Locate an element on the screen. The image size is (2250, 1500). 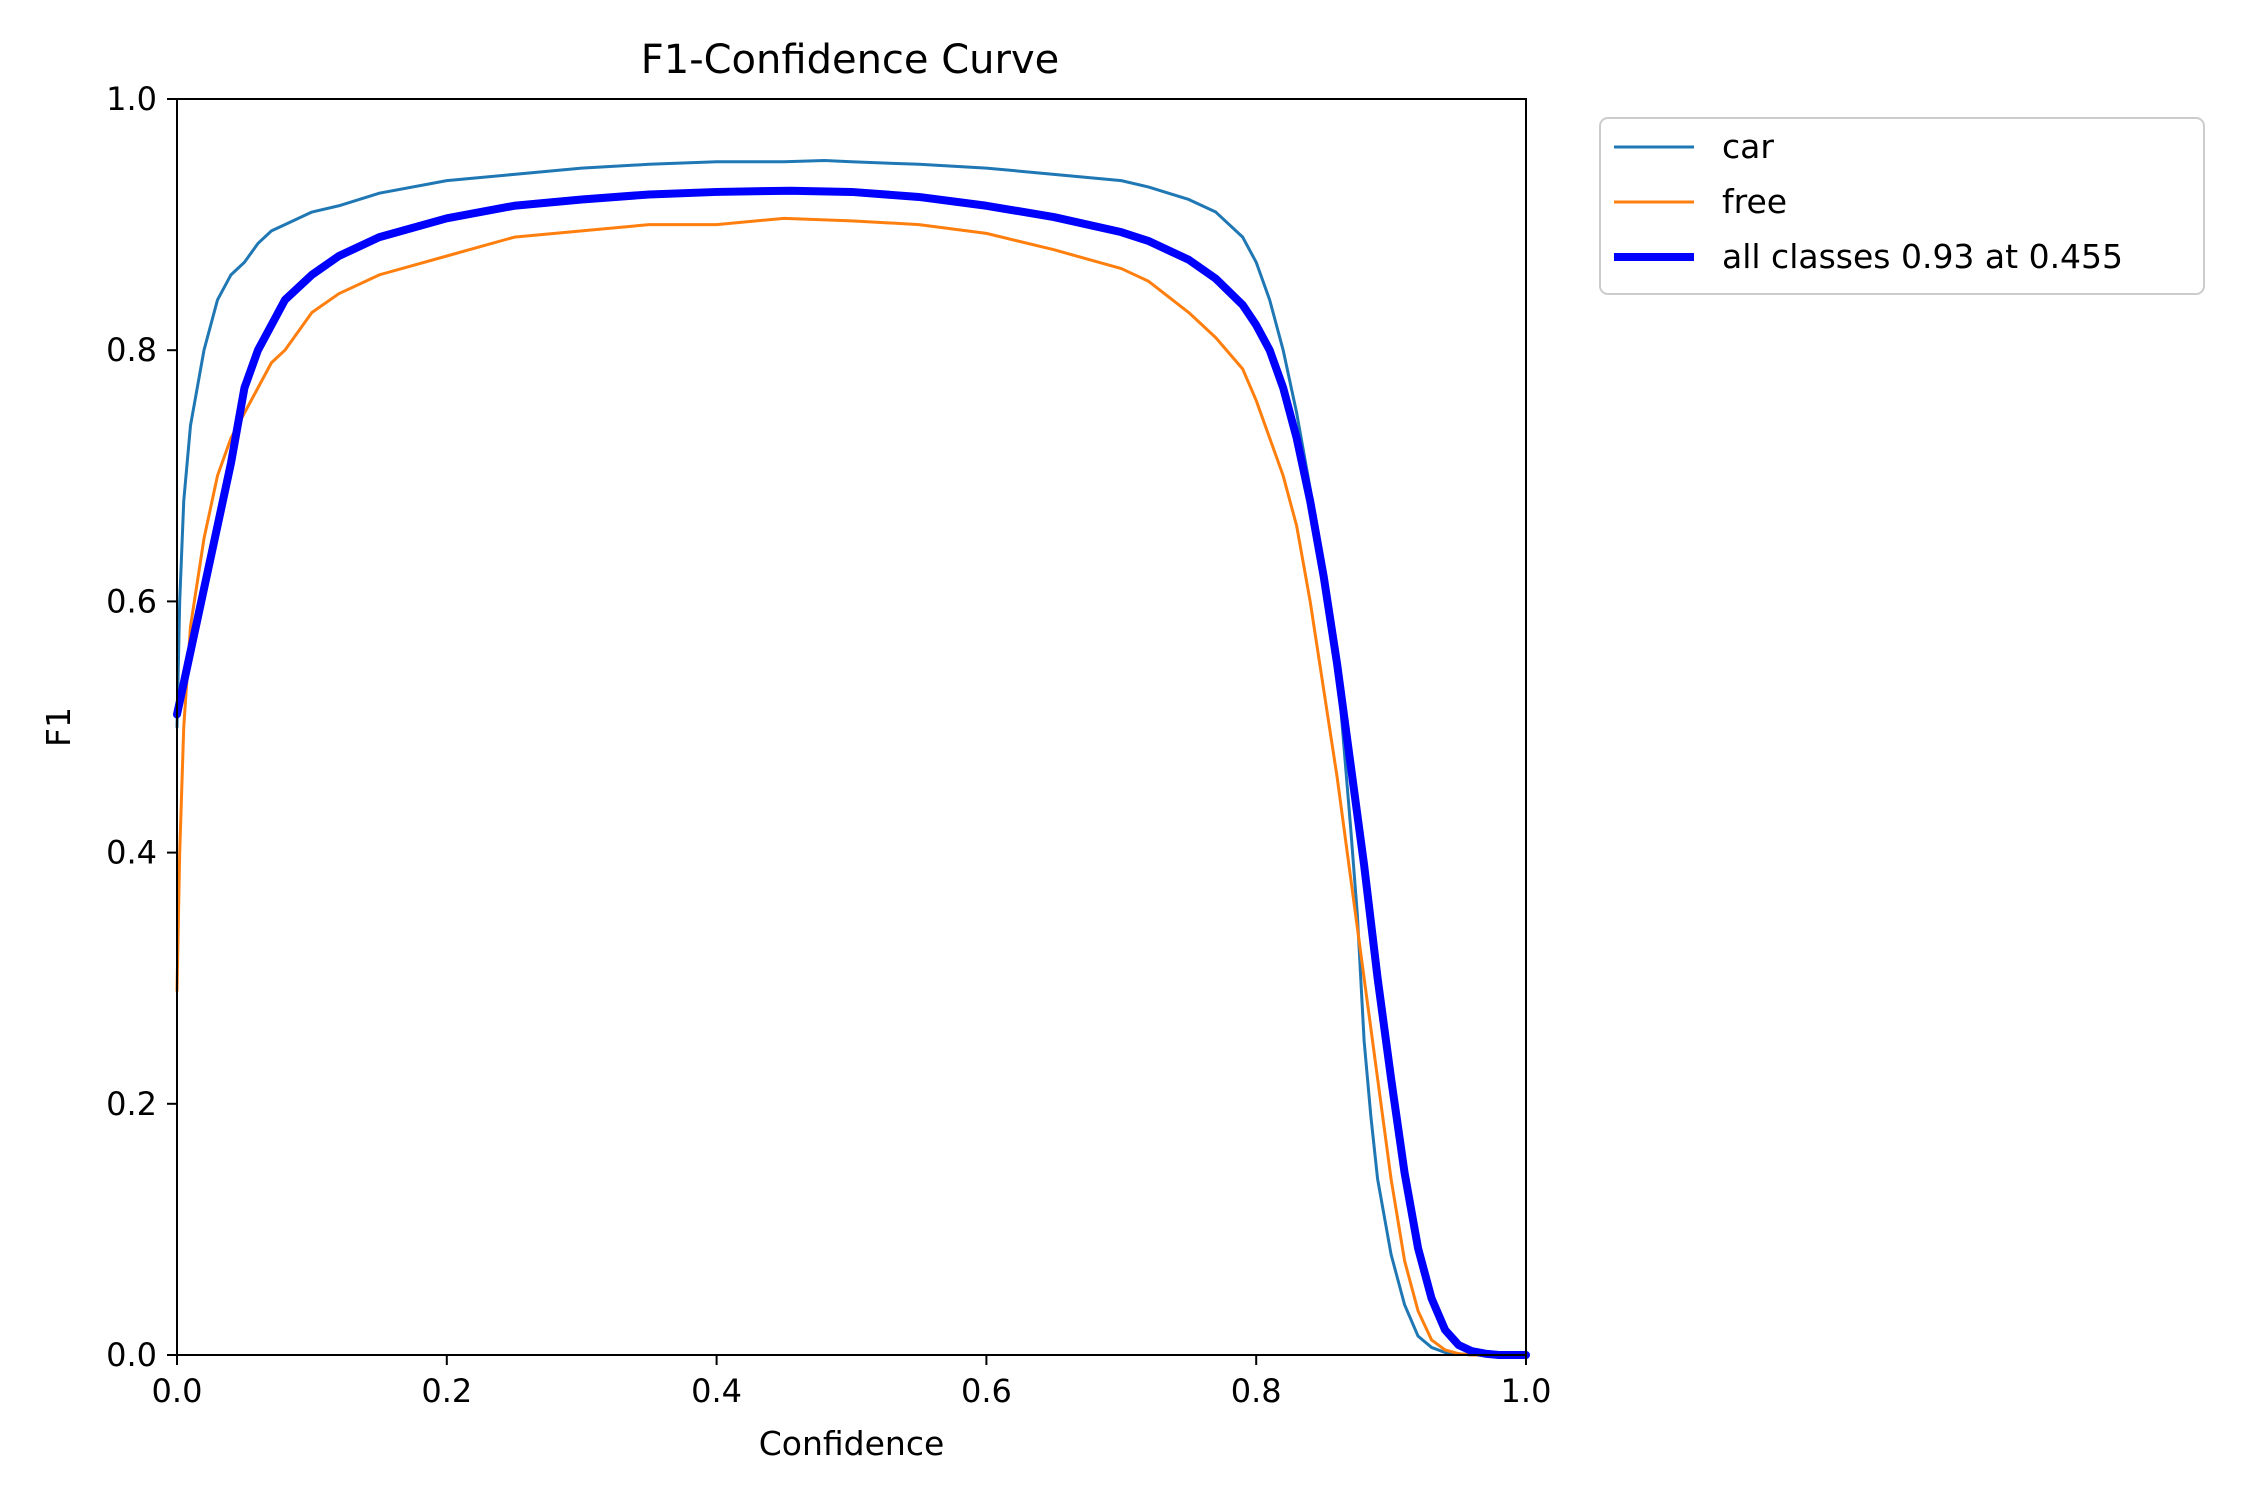
y-tick-label: 0.6 is located at coordinates (131, 601).